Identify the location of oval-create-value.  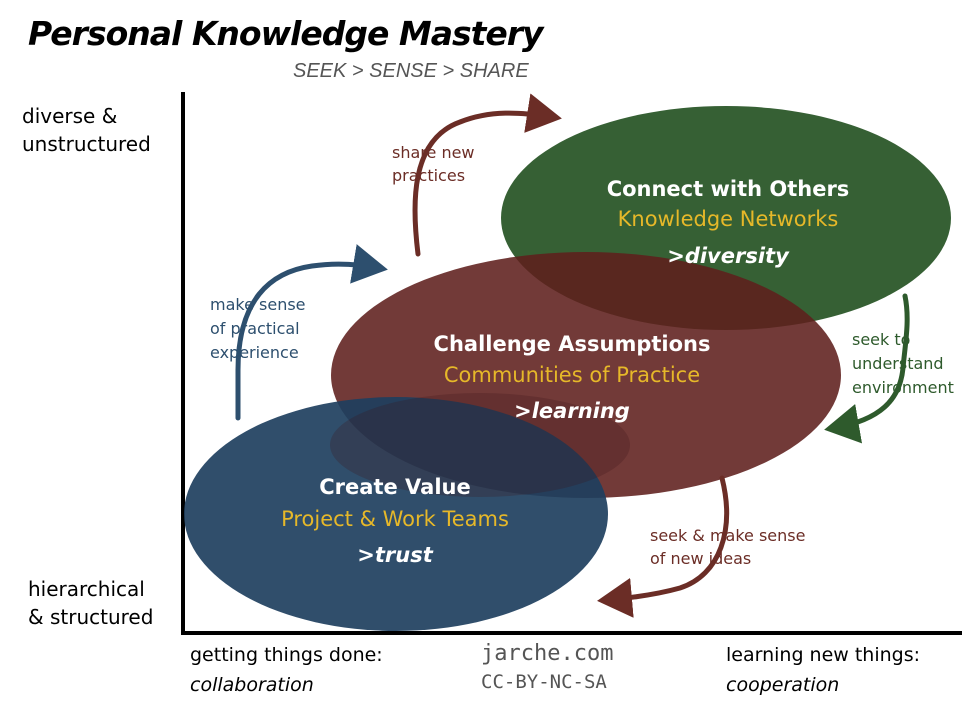
(396, 514).